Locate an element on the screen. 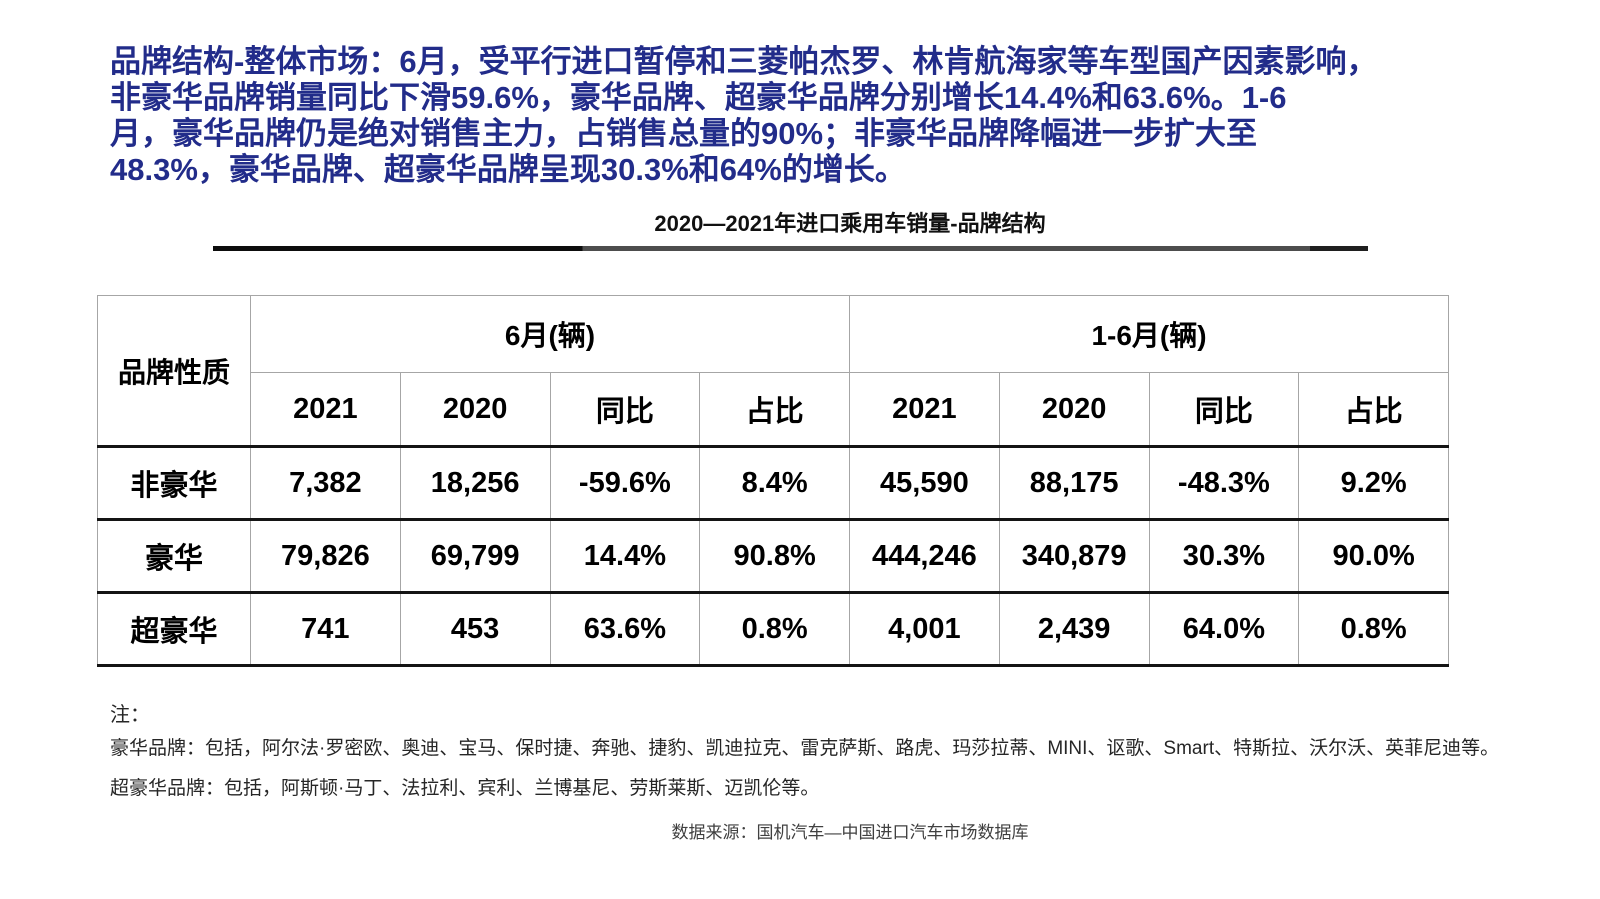  table-cell: 69,799 is located at coordinates (475, 556).